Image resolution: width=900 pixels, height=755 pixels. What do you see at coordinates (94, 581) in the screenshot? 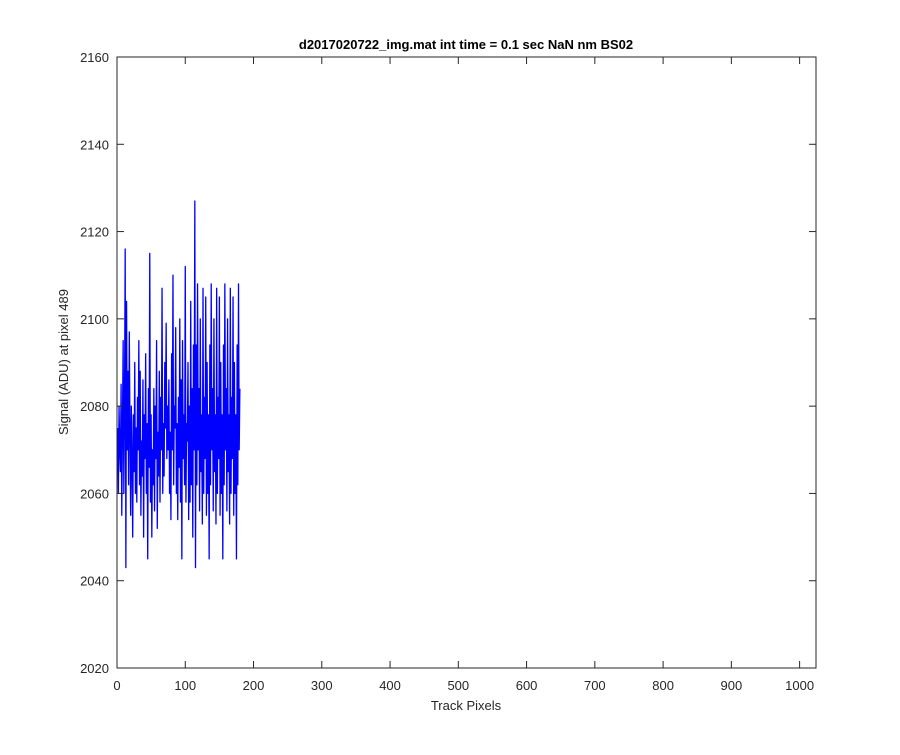
I see `y-tick-label: 2040` at bounding box center [94, 581].